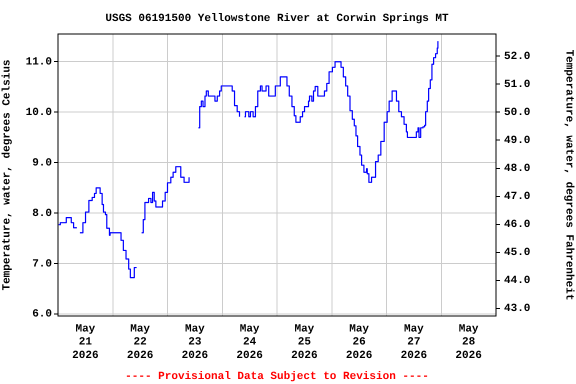 The image size is (576, 384). I want to click on y2-tick-label: 49.0, so click(517, 141).